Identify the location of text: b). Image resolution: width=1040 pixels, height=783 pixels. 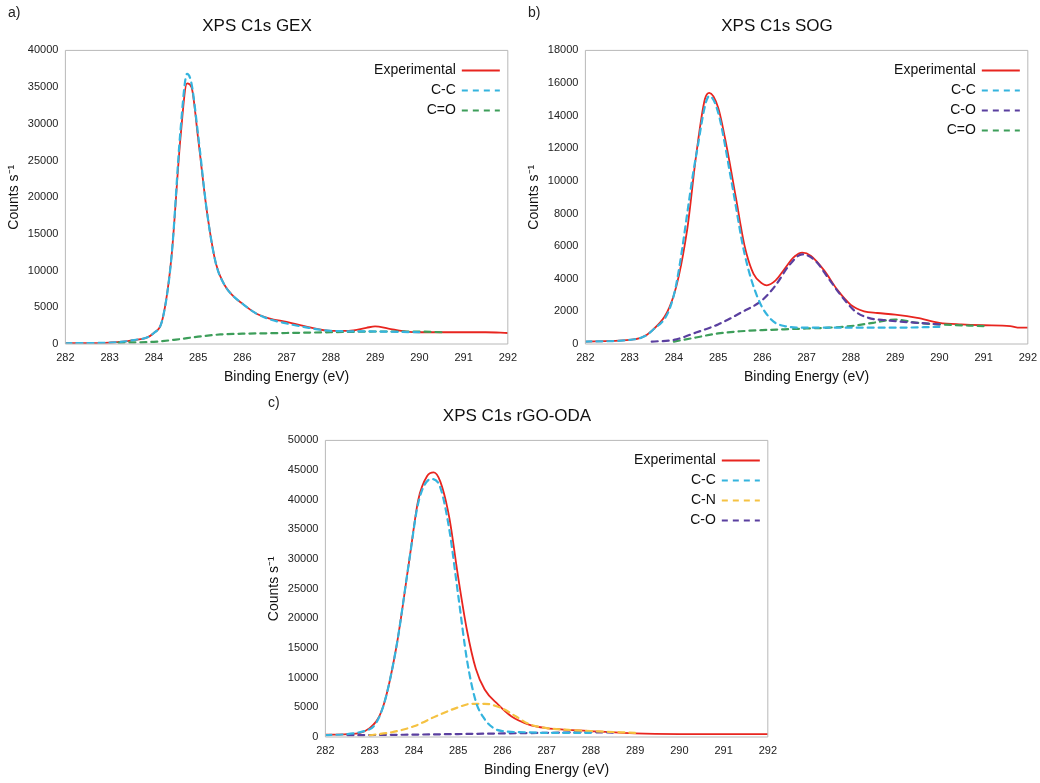
(534, 11).